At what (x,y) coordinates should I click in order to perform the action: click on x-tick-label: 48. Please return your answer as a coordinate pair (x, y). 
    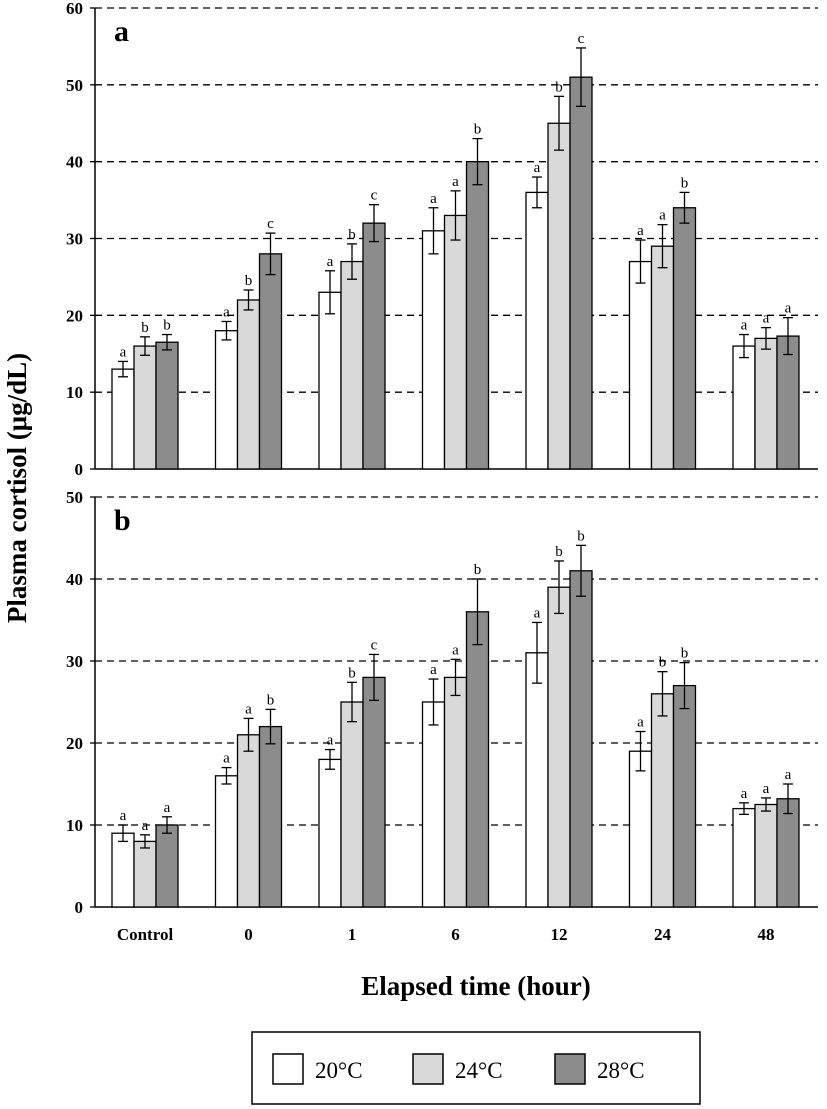
    Looking at the image, I should click on (766, 934).